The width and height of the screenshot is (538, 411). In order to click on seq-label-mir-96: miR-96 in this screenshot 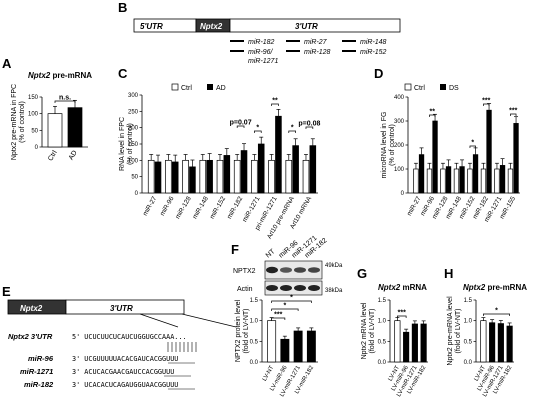, I will do `click(41, 358)`.